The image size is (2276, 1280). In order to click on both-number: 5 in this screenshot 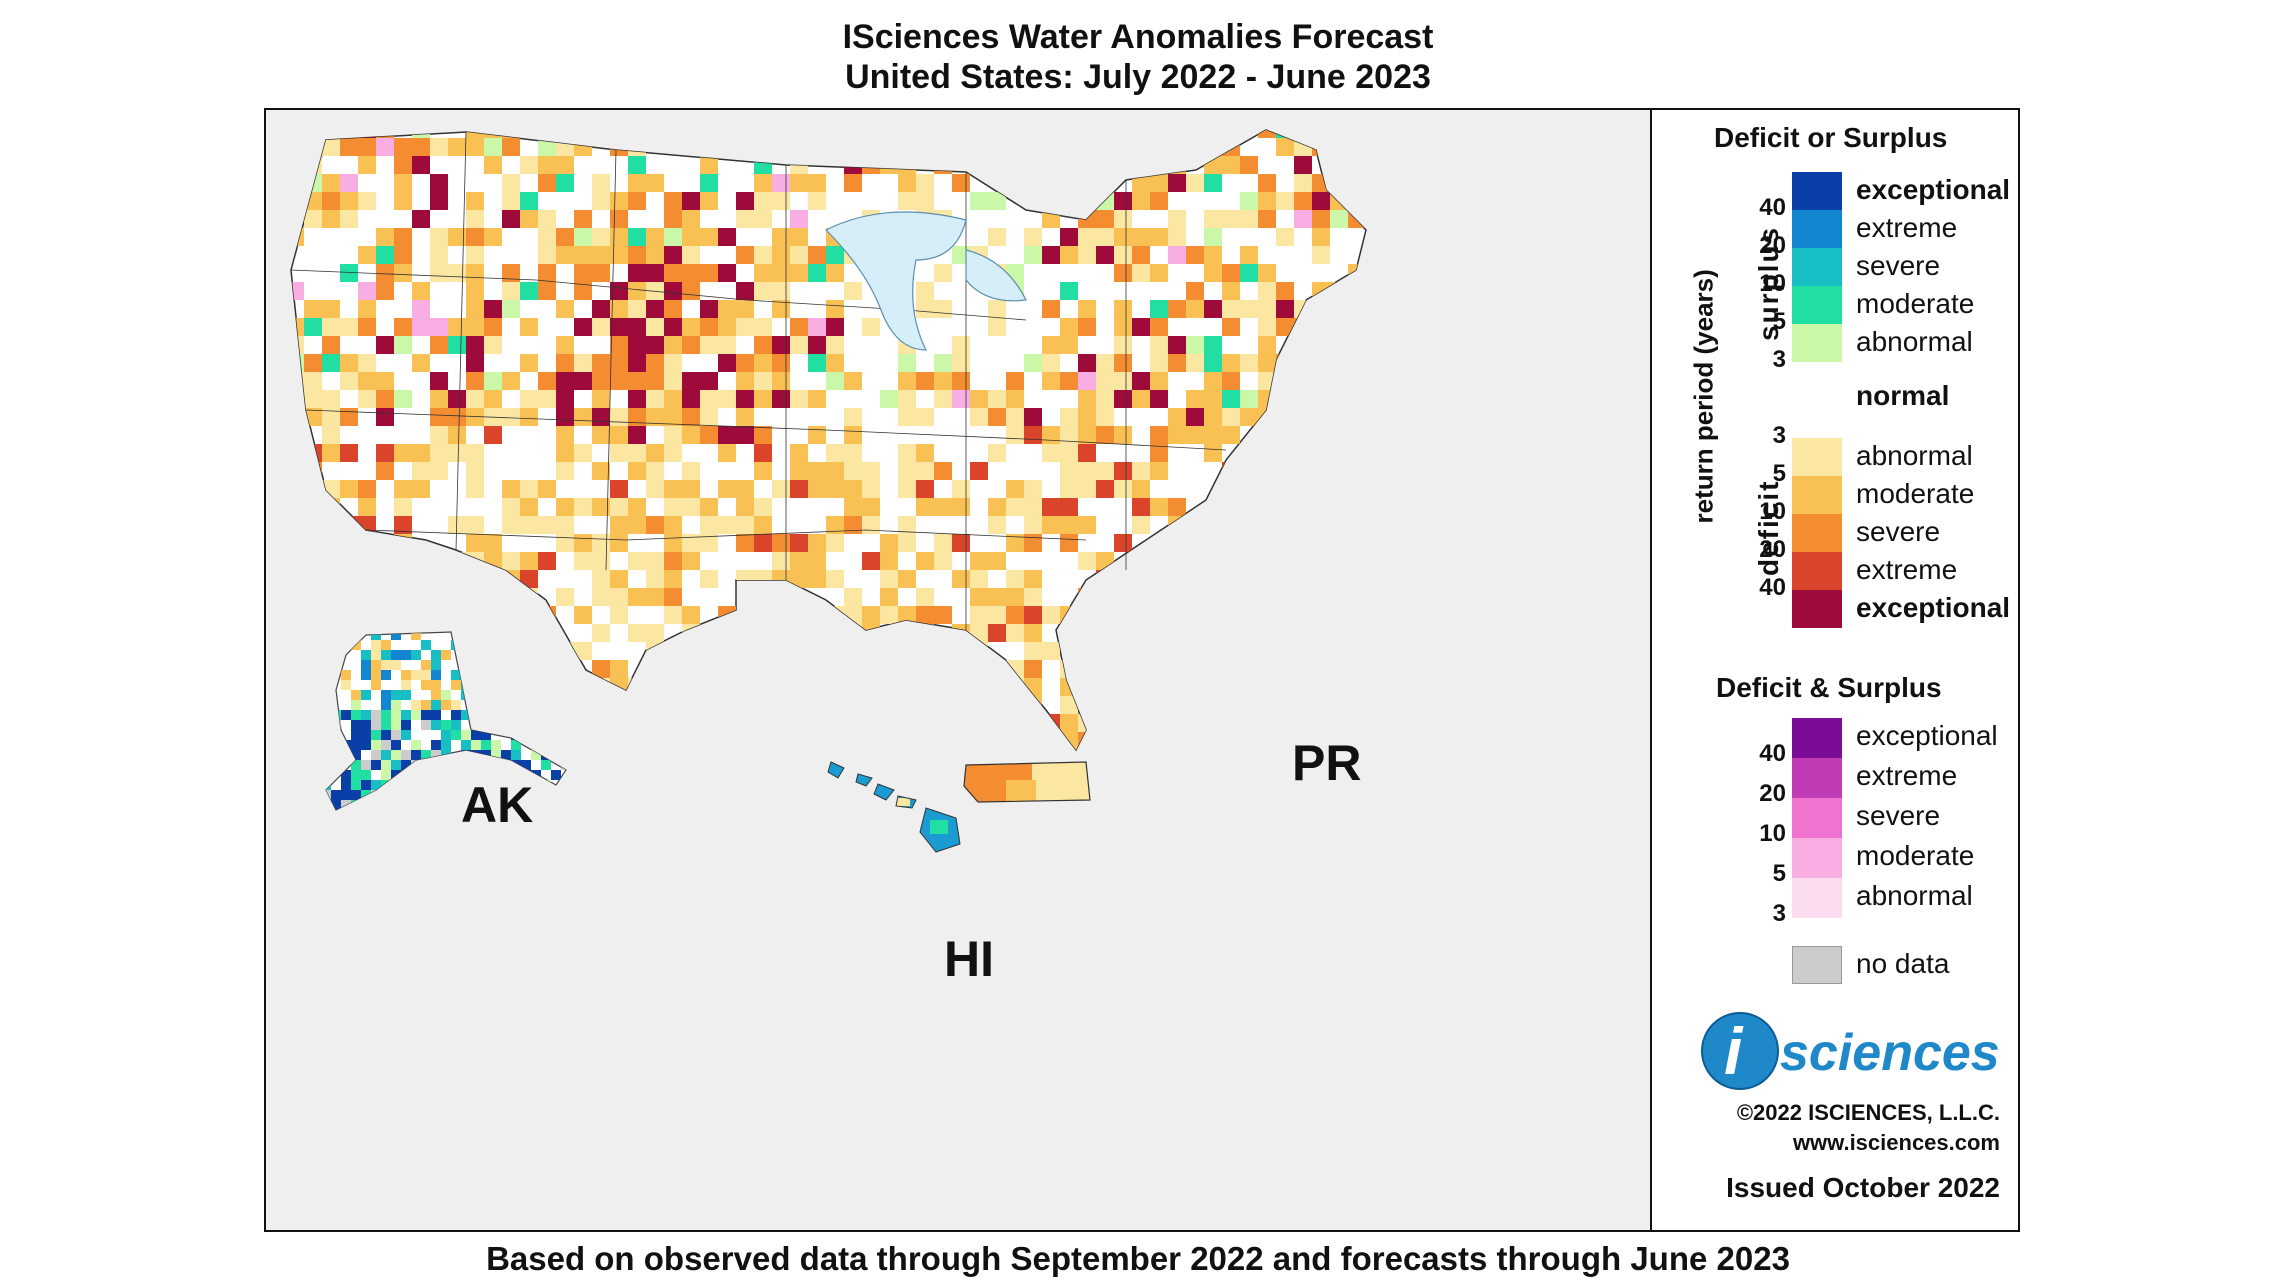, I will do `click(1779, 873)`.